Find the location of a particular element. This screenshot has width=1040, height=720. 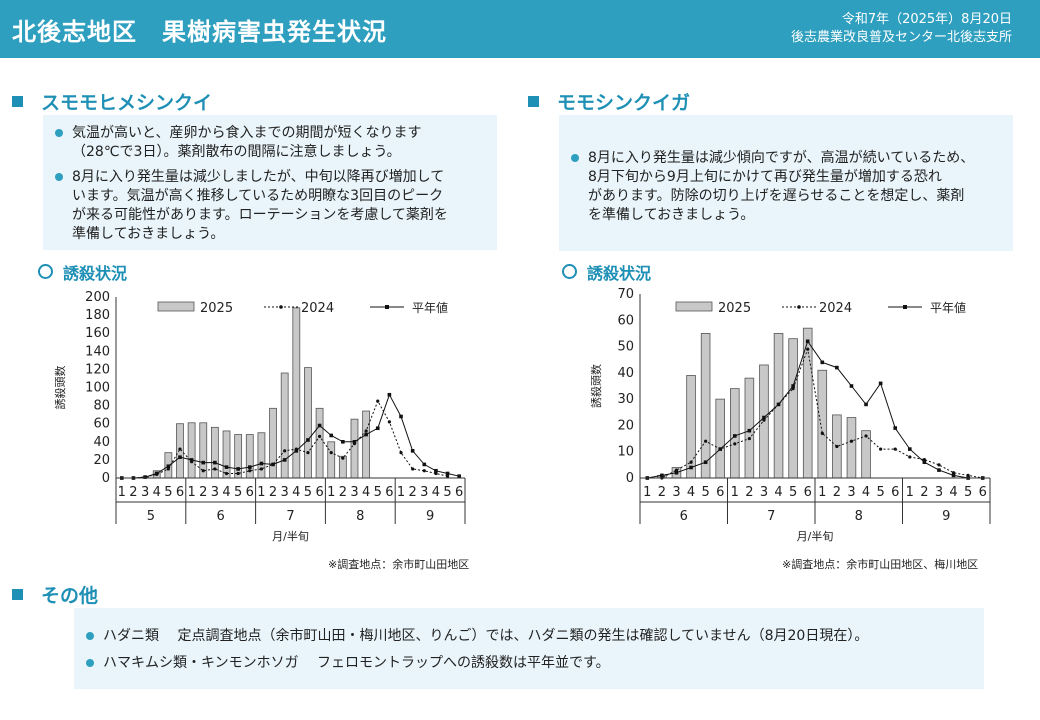

section-title-text: スモモヒメシンクイ is located at coordinates (127, 103).